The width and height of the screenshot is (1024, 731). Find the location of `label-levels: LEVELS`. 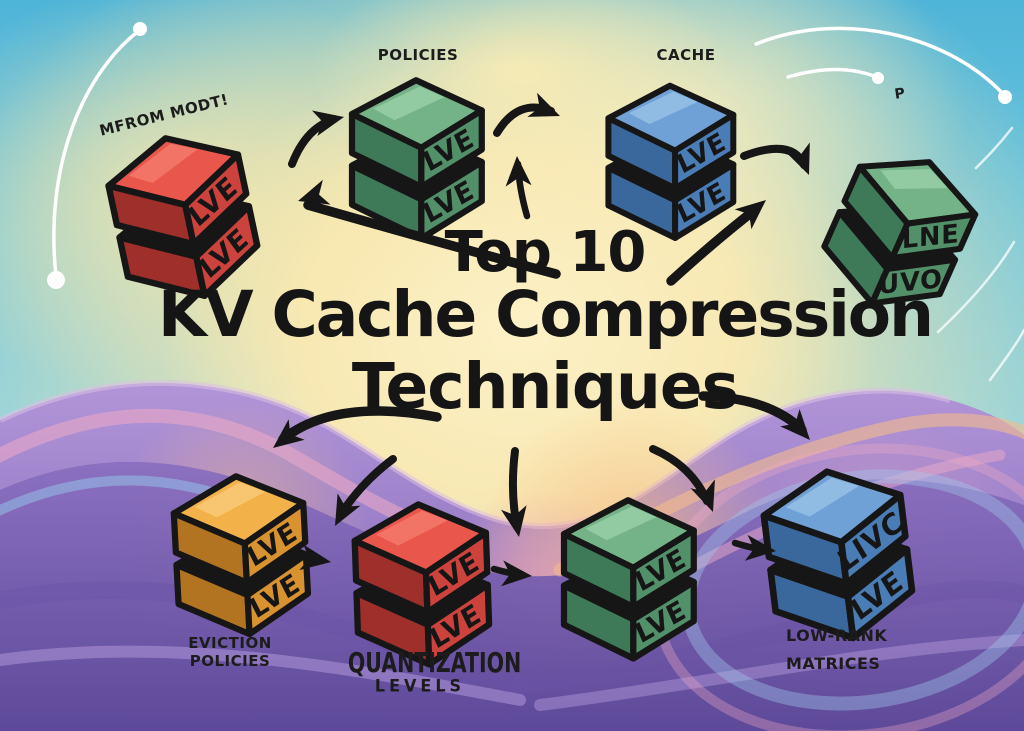

label-levels: LEVELS is located at coordinates (420, 685).